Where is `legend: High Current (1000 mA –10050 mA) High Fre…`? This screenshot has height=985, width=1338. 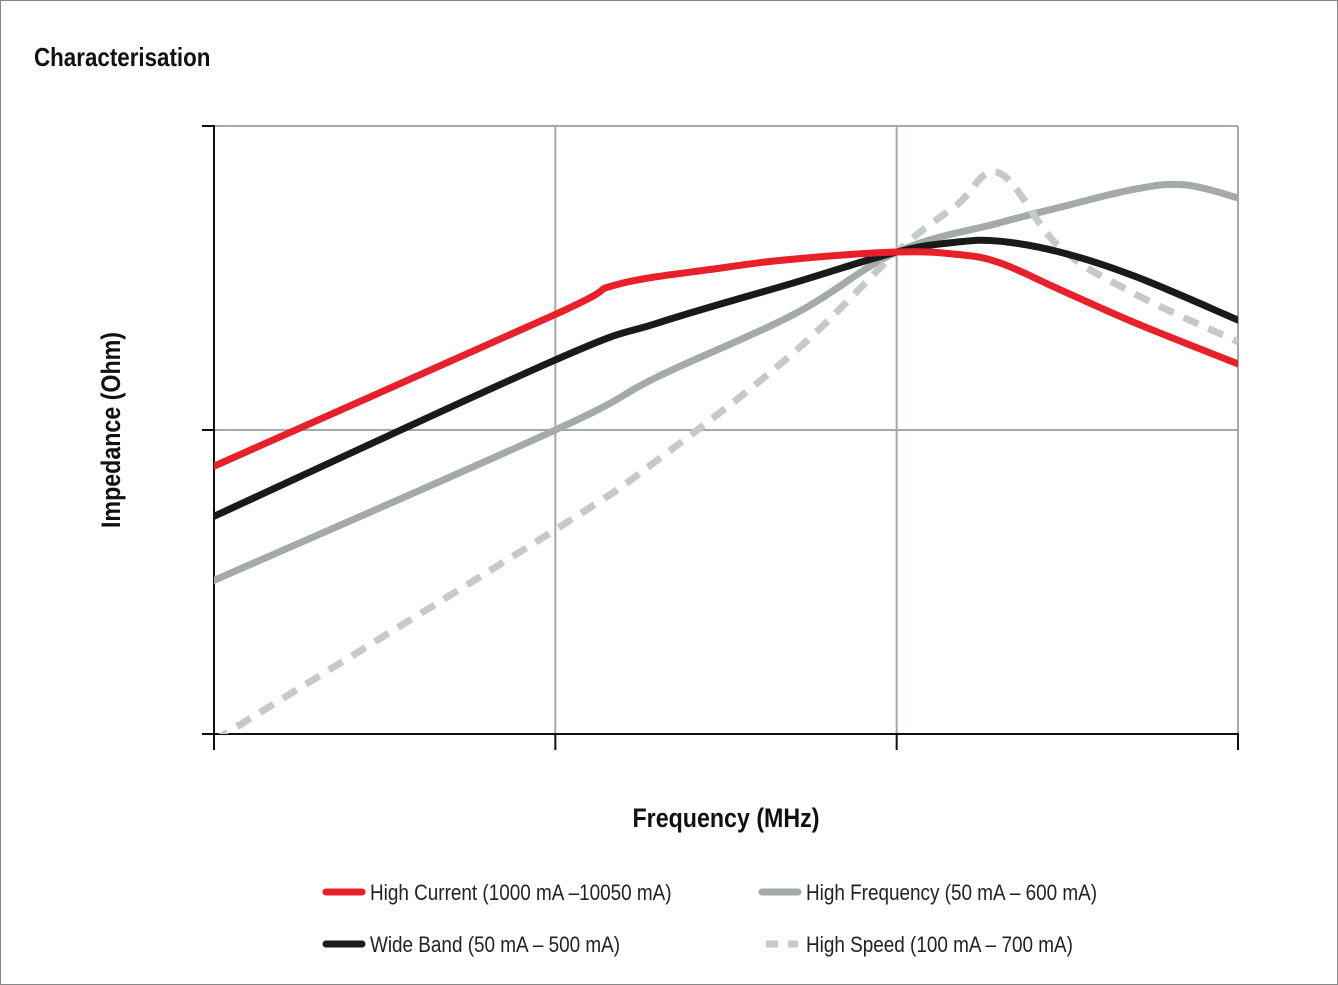 legend: High Current (1000 mA –10050 mA) High Fre… is located at coordinates (709, 919).